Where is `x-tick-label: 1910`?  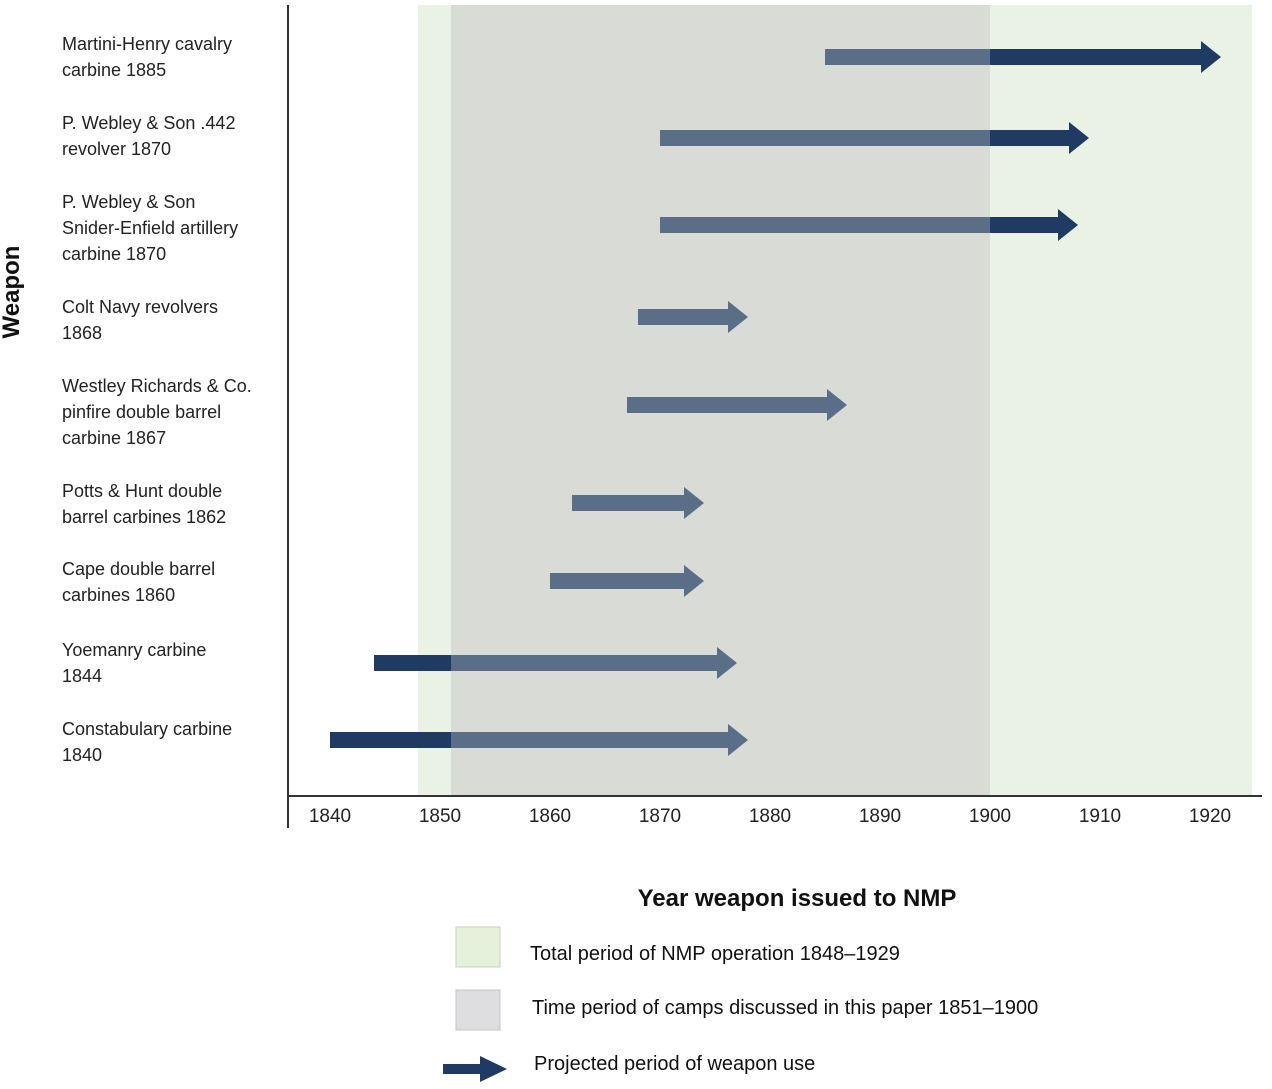 x-tick-label: 1910 is located at coordinates (1100, 816).